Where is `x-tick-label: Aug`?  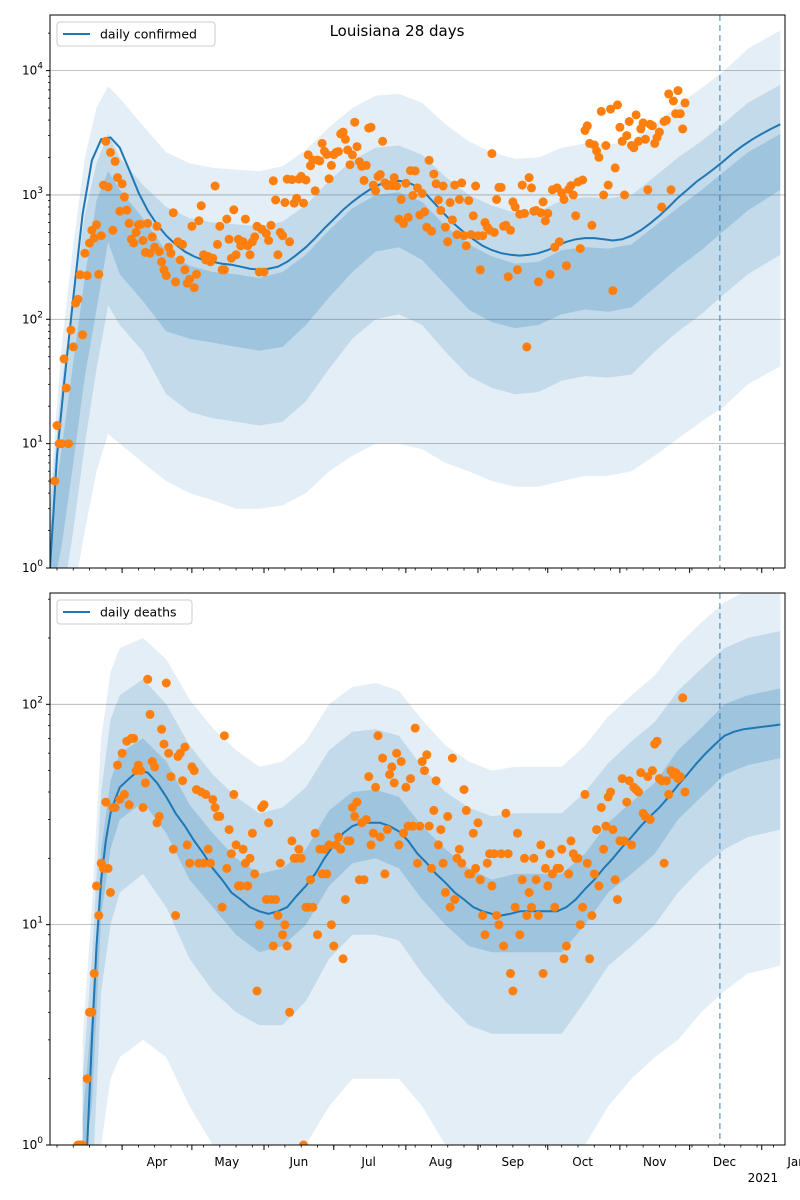 x-tick-label: Aug is located at coordinates (440, 1162).